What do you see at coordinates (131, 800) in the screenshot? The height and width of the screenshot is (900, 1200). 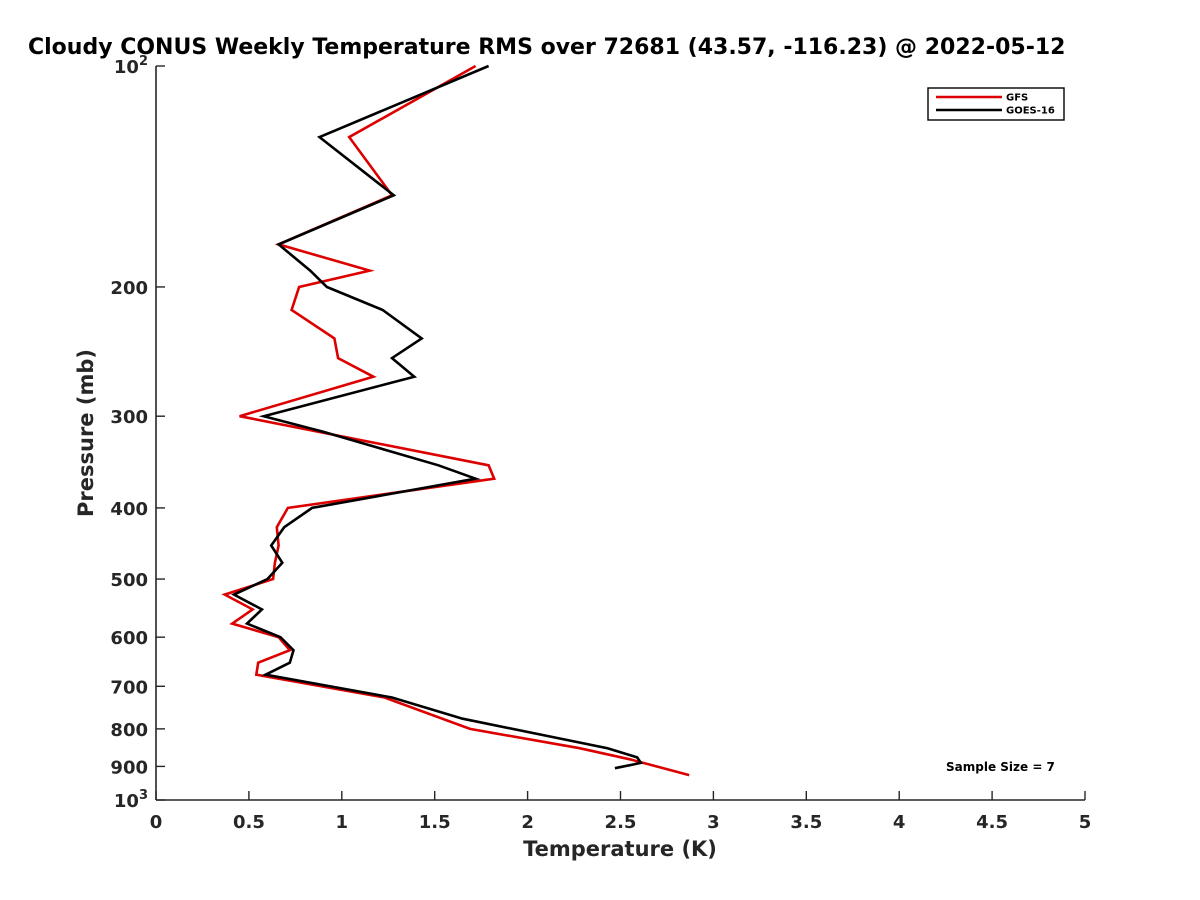 I see `y-tick-label: 10³` at bounding box center [131, 800].